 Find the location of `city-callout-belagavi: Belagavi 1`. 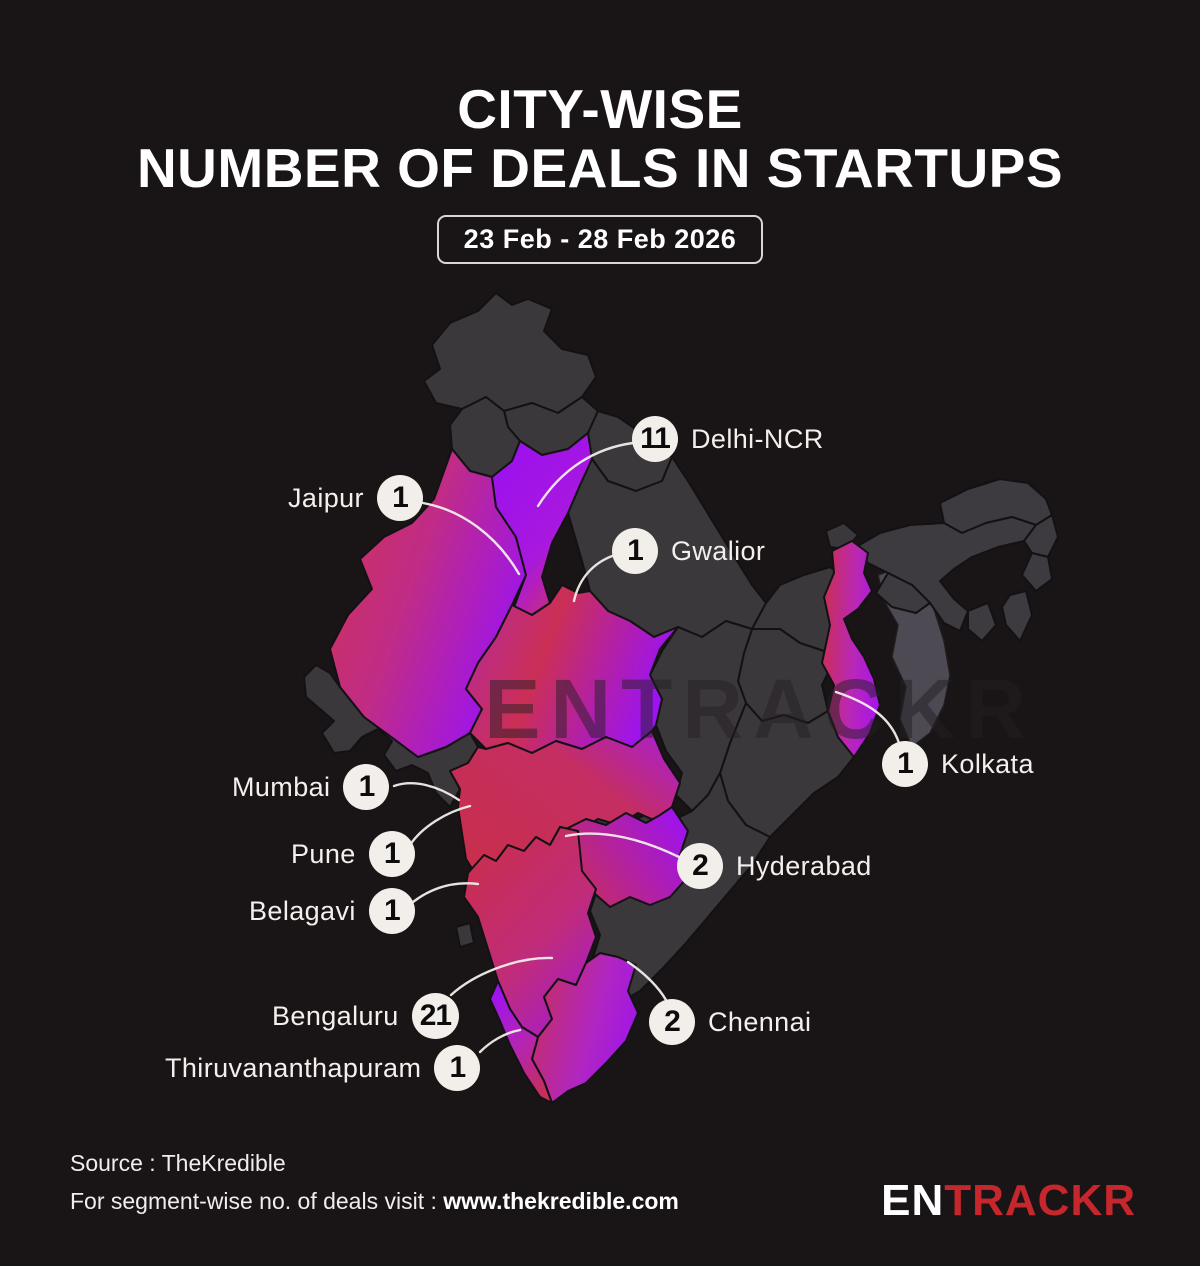

city-callout-belagavi: Belagavi 1 is located at coordinates (332, 911).